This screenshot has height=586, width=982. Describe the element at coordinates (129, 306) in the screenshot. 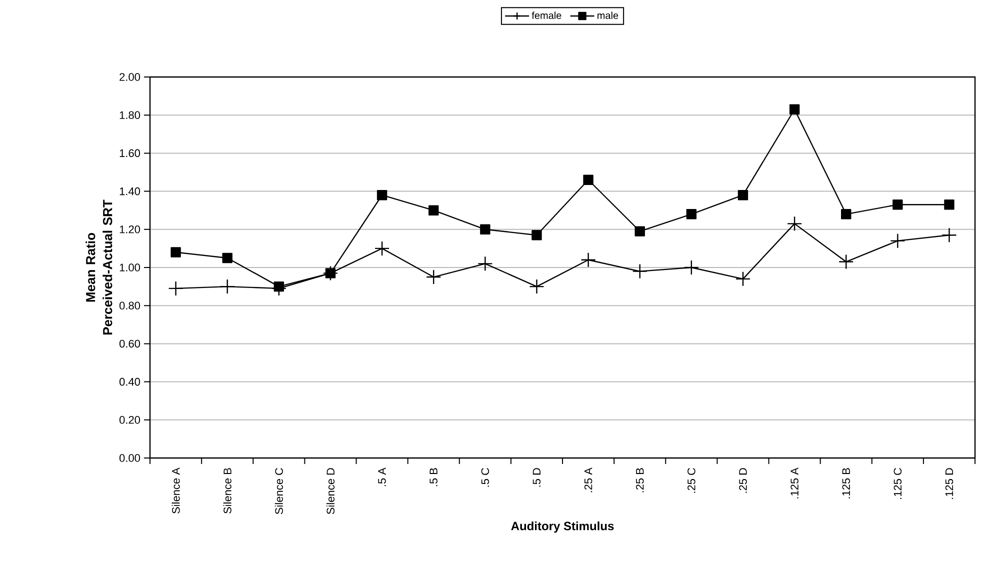

I see `y-tick-label: 0.80` at that location.